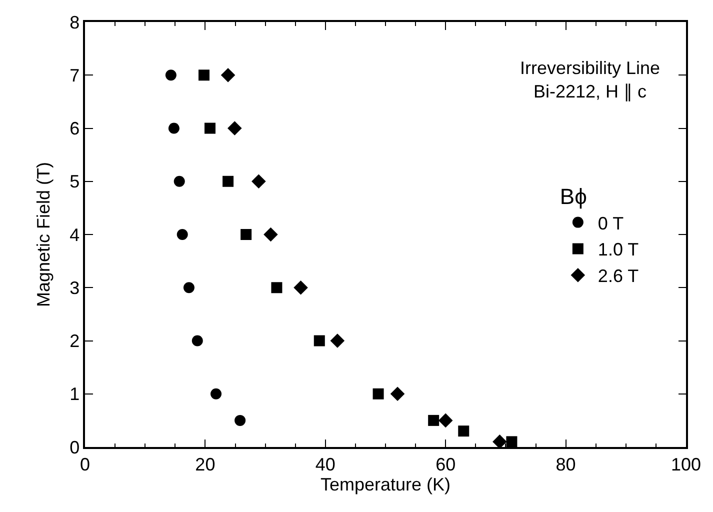 This screenshot has height=512, width=713. What do you see at coordinates (75, 447) in the screenshot?
I see `y-tick-label: 0` at bounding box center [75, 447].